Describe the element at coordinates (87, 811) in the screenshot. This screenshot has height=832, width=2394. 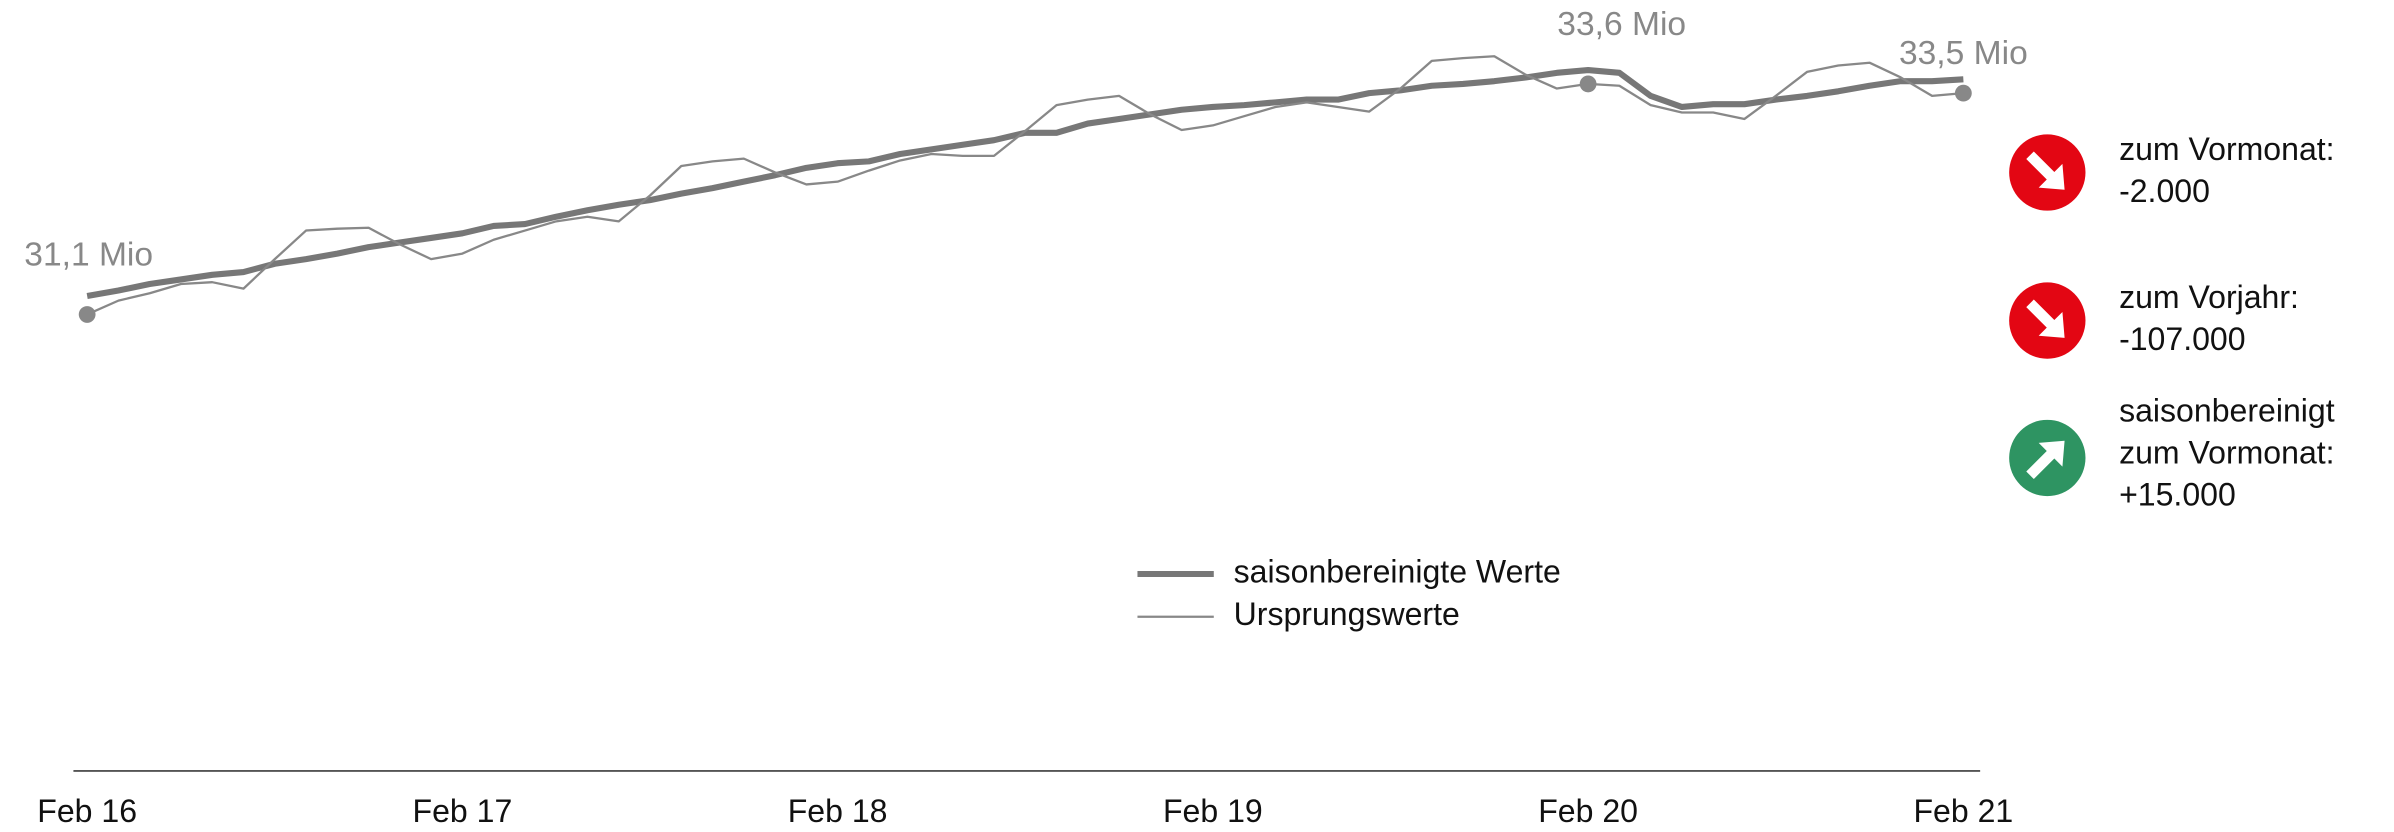
I see `x-tick-label: Feb 16` at that location.